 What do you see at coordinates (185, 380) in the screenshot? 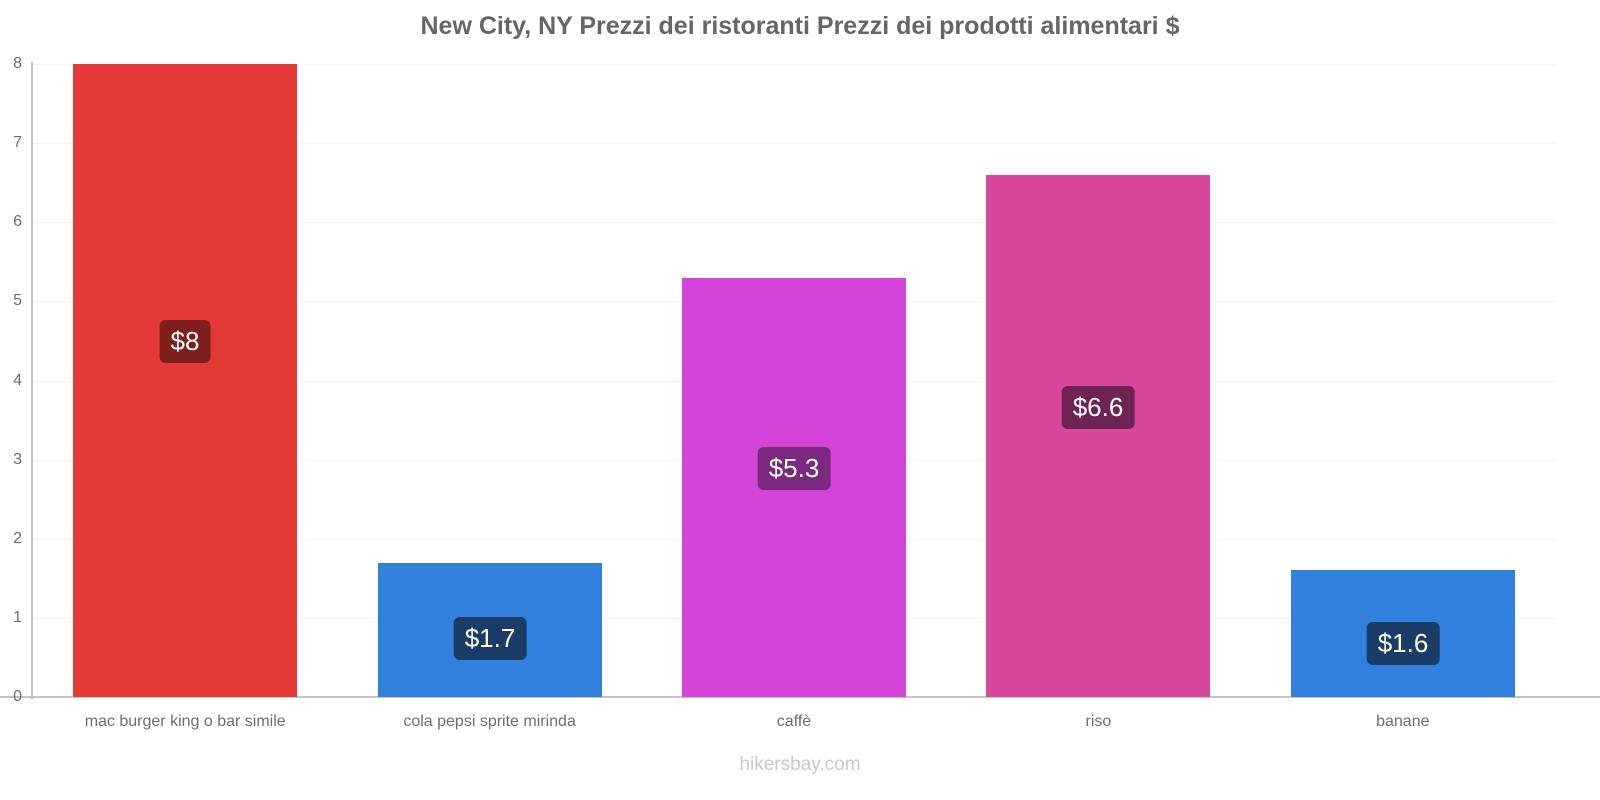
I see `bar: $8` at bounding box center [185, 380].